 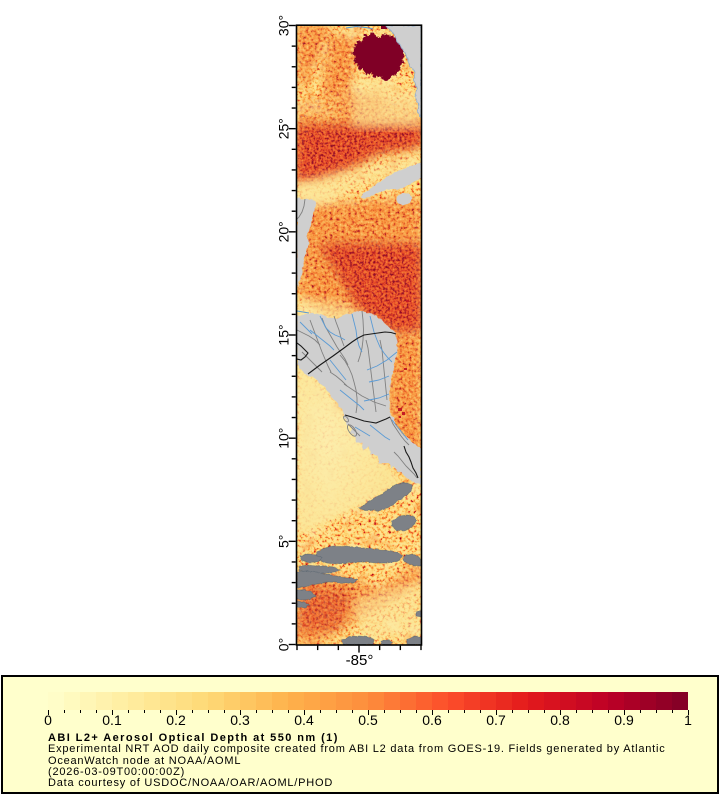 What do you see at coordinates (284, 644) in the screenshot?
I see `svg-text: 0°` at bounding box center [284, 644].